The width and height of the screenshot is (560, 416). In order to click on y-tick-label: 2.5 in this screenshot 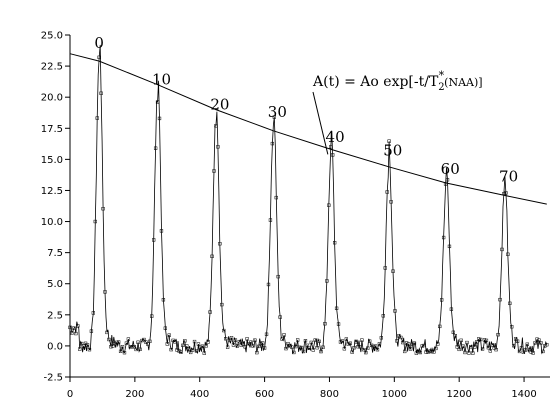, I will do `click(55, 315)`.